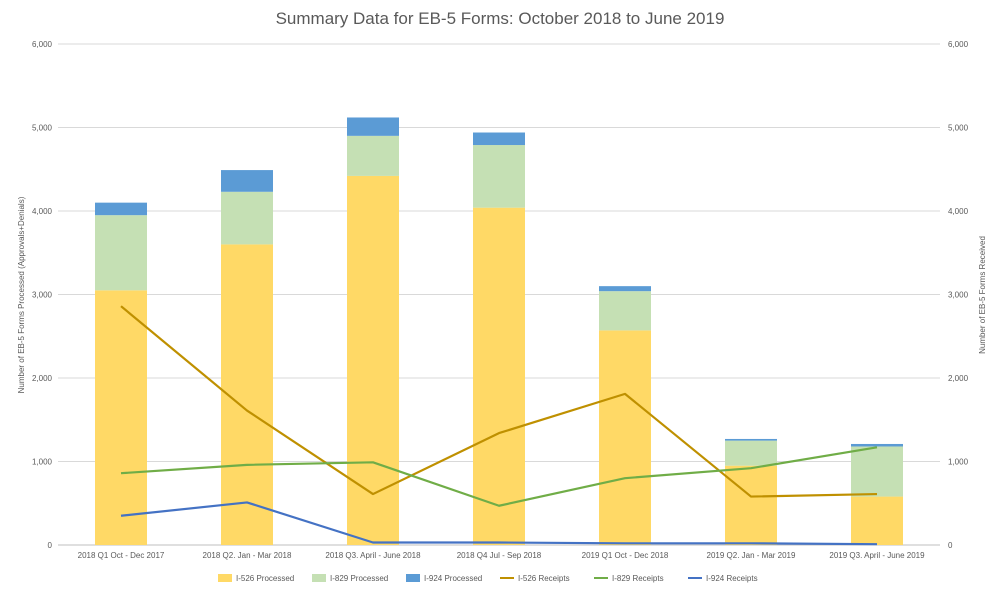  I want to click on y-tick-label: 5,000, so click(42, 128).